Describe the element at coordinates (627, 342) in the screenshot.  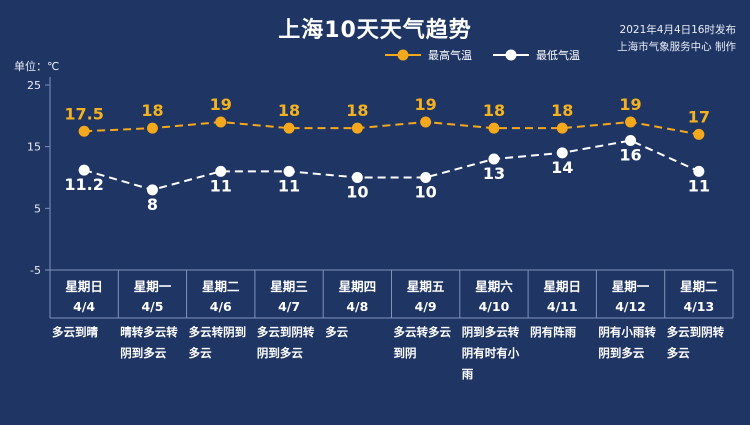
I see `weather-description: 阴有小雨转阴到多云` at that location.